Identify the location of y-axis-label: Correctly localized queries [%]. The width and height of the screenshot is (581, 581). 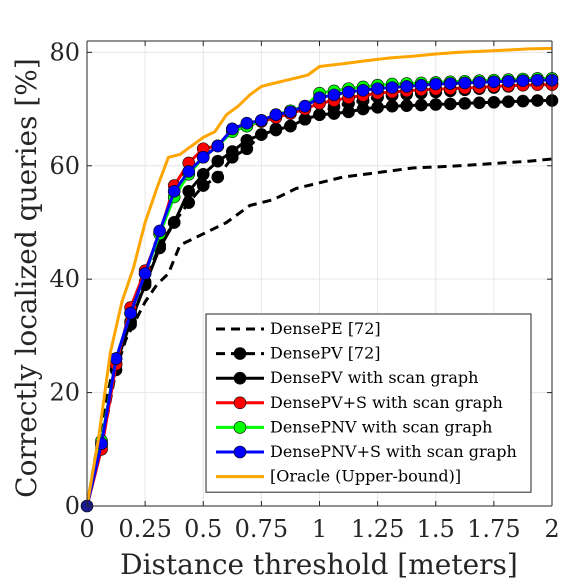
(26, 278).